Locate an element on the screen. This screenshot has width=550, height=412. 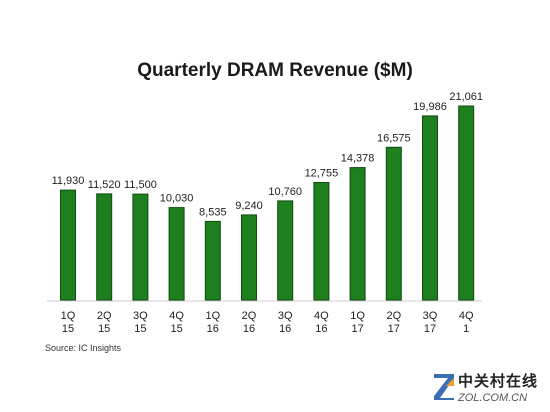
value-label: 14,378 is located at coordinates (358, 159).